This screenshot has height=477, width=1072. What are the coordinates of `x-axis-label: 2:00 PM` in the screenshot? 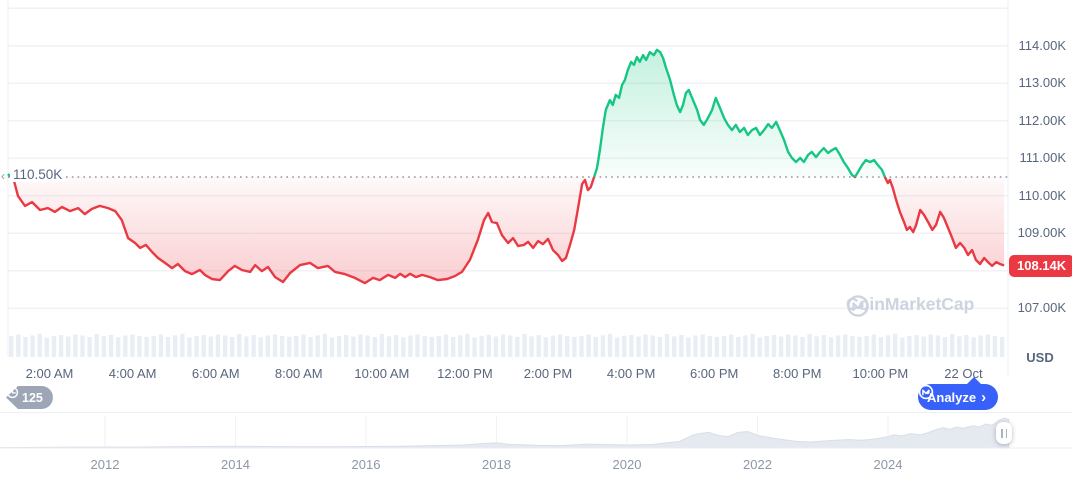 It's located at (548, 373).